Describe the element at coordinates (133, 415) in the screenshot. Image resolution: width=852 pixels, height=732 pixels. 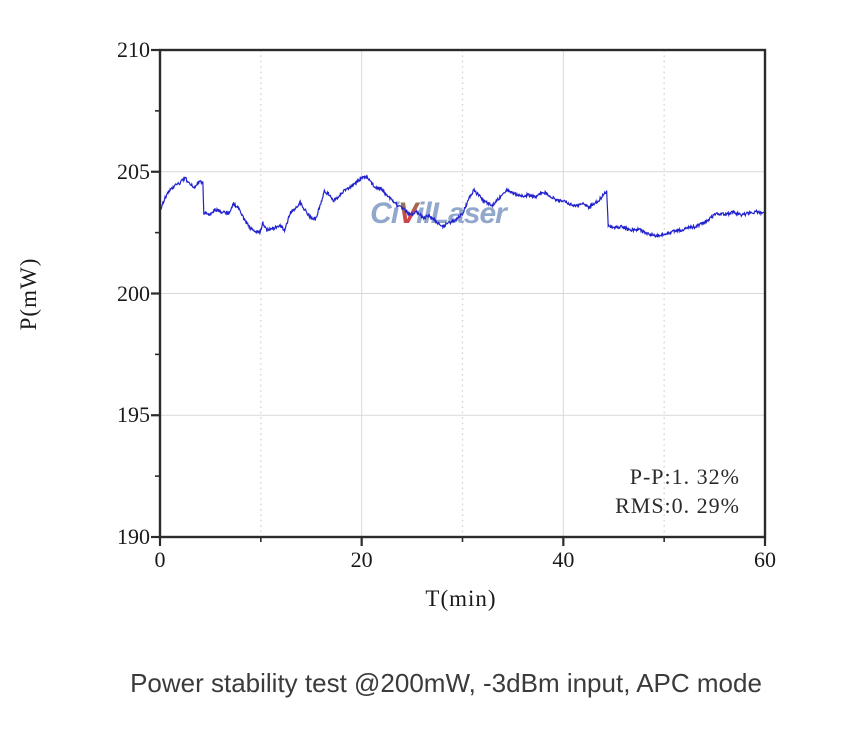
I see `y-tick-label: 195` at that location.